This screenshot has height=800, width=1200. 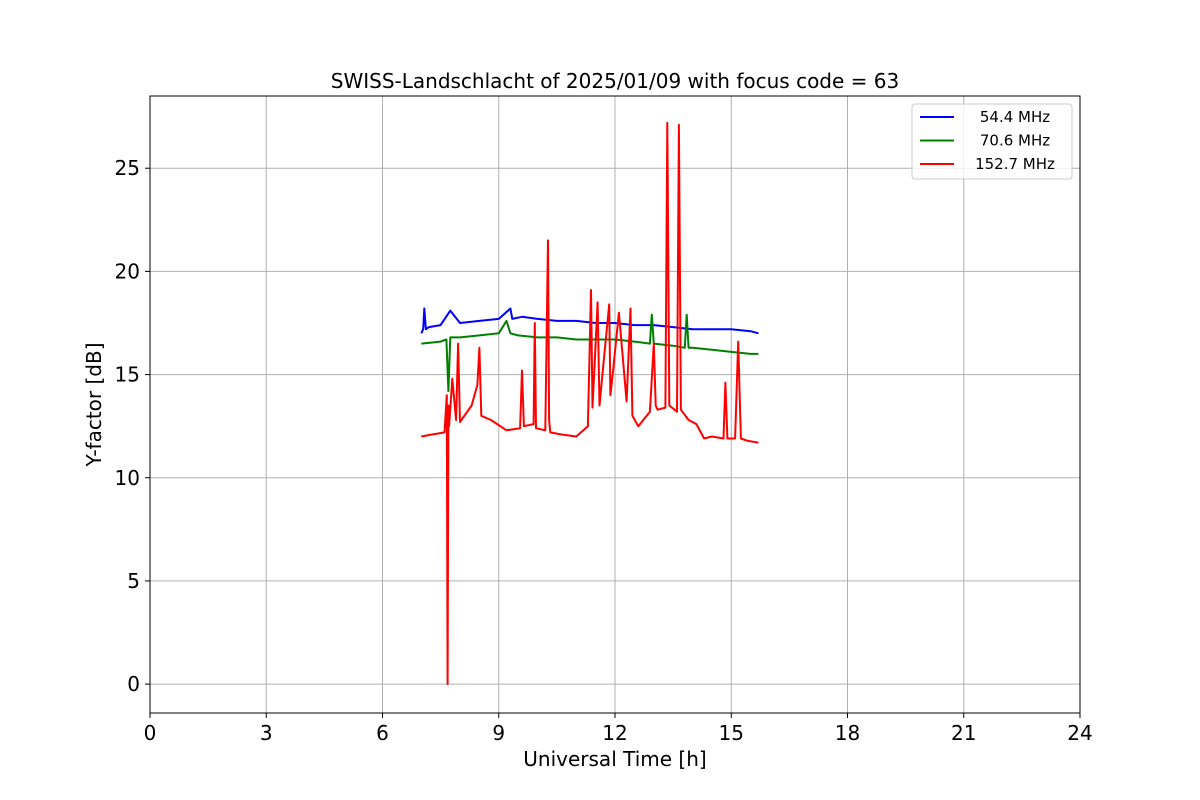 I want to click on y-axis-title: Y-factor [dB], so click(x=94, y=404).